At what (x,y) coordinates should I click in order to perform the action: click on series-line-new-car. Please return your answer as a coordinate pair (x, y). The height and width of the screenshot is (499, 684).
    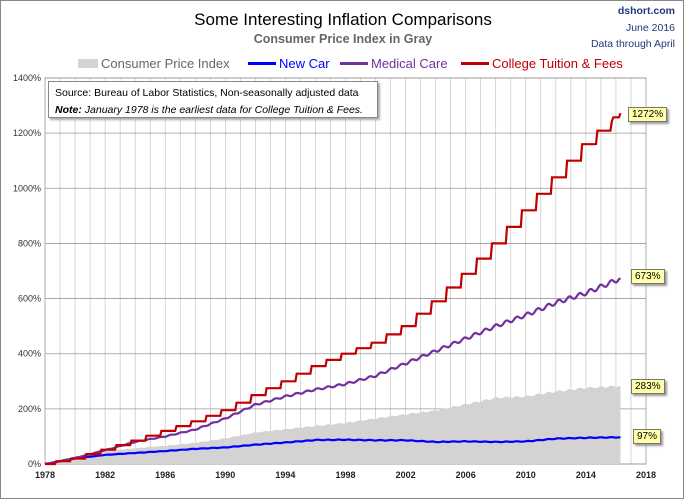
    Looking at the image, I should click on (332, 450).